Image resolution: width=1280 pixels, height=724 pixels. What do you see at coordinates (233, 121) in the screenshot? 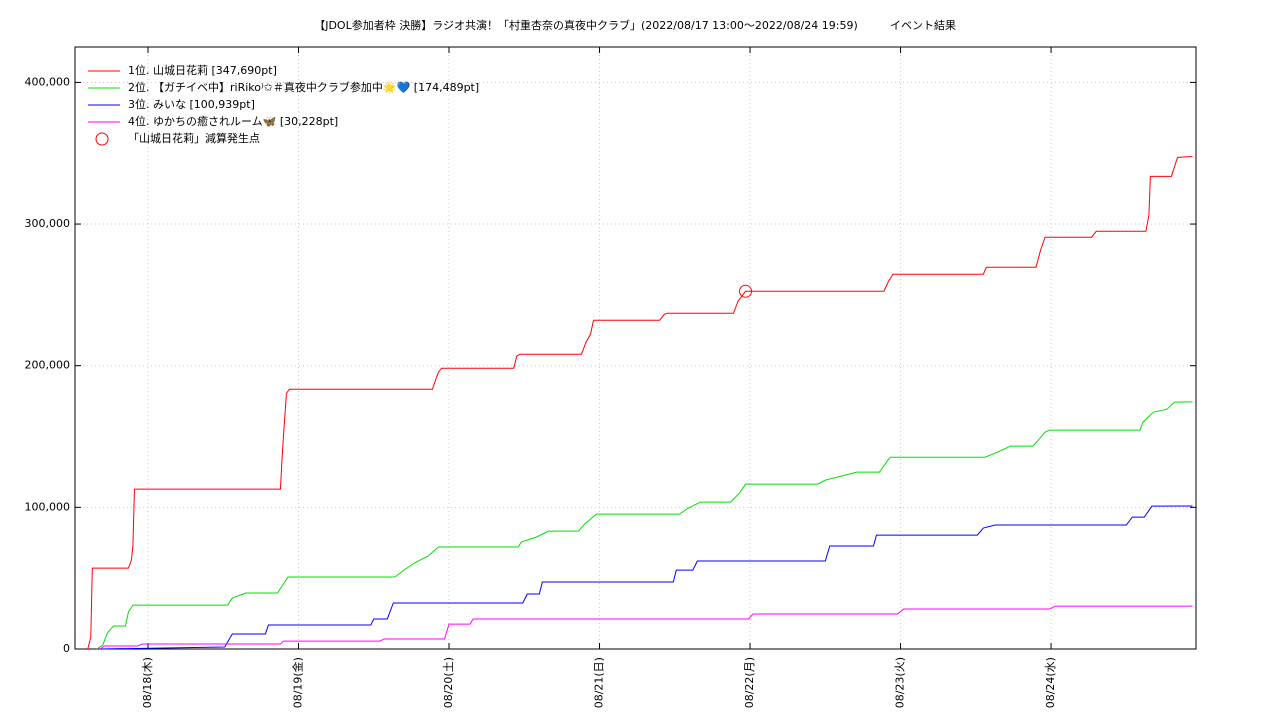
I see `legend-label: 4位. ゆかちの癒されルーム🦋 [30,228pt]` at bounding box center [233, 121].